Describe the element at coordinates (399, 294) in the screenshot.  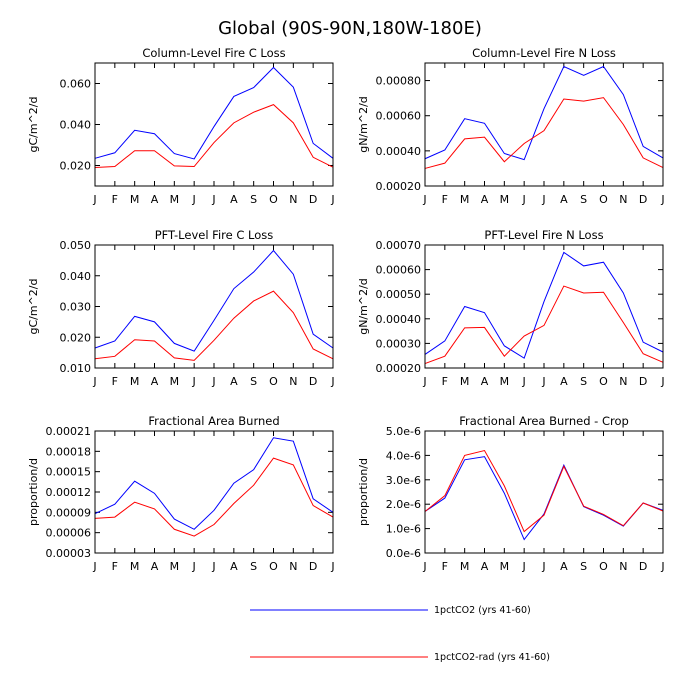
I see `y-tick-label: 0.00050` at that location.